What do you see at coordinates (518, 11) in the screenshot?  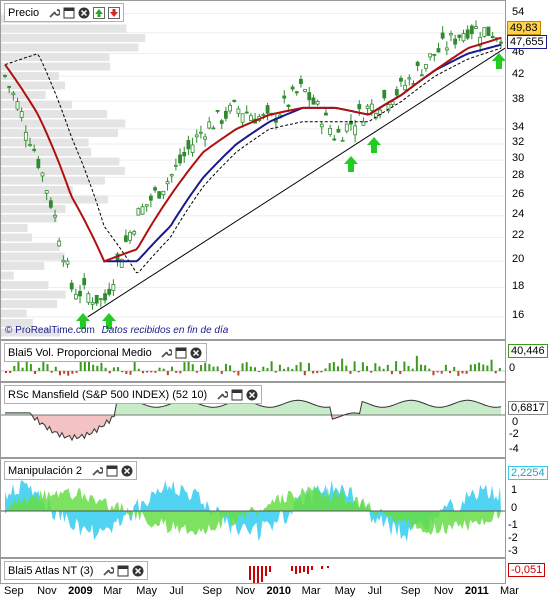 I see `price-tick: 54` at bounding box center [518, 11].